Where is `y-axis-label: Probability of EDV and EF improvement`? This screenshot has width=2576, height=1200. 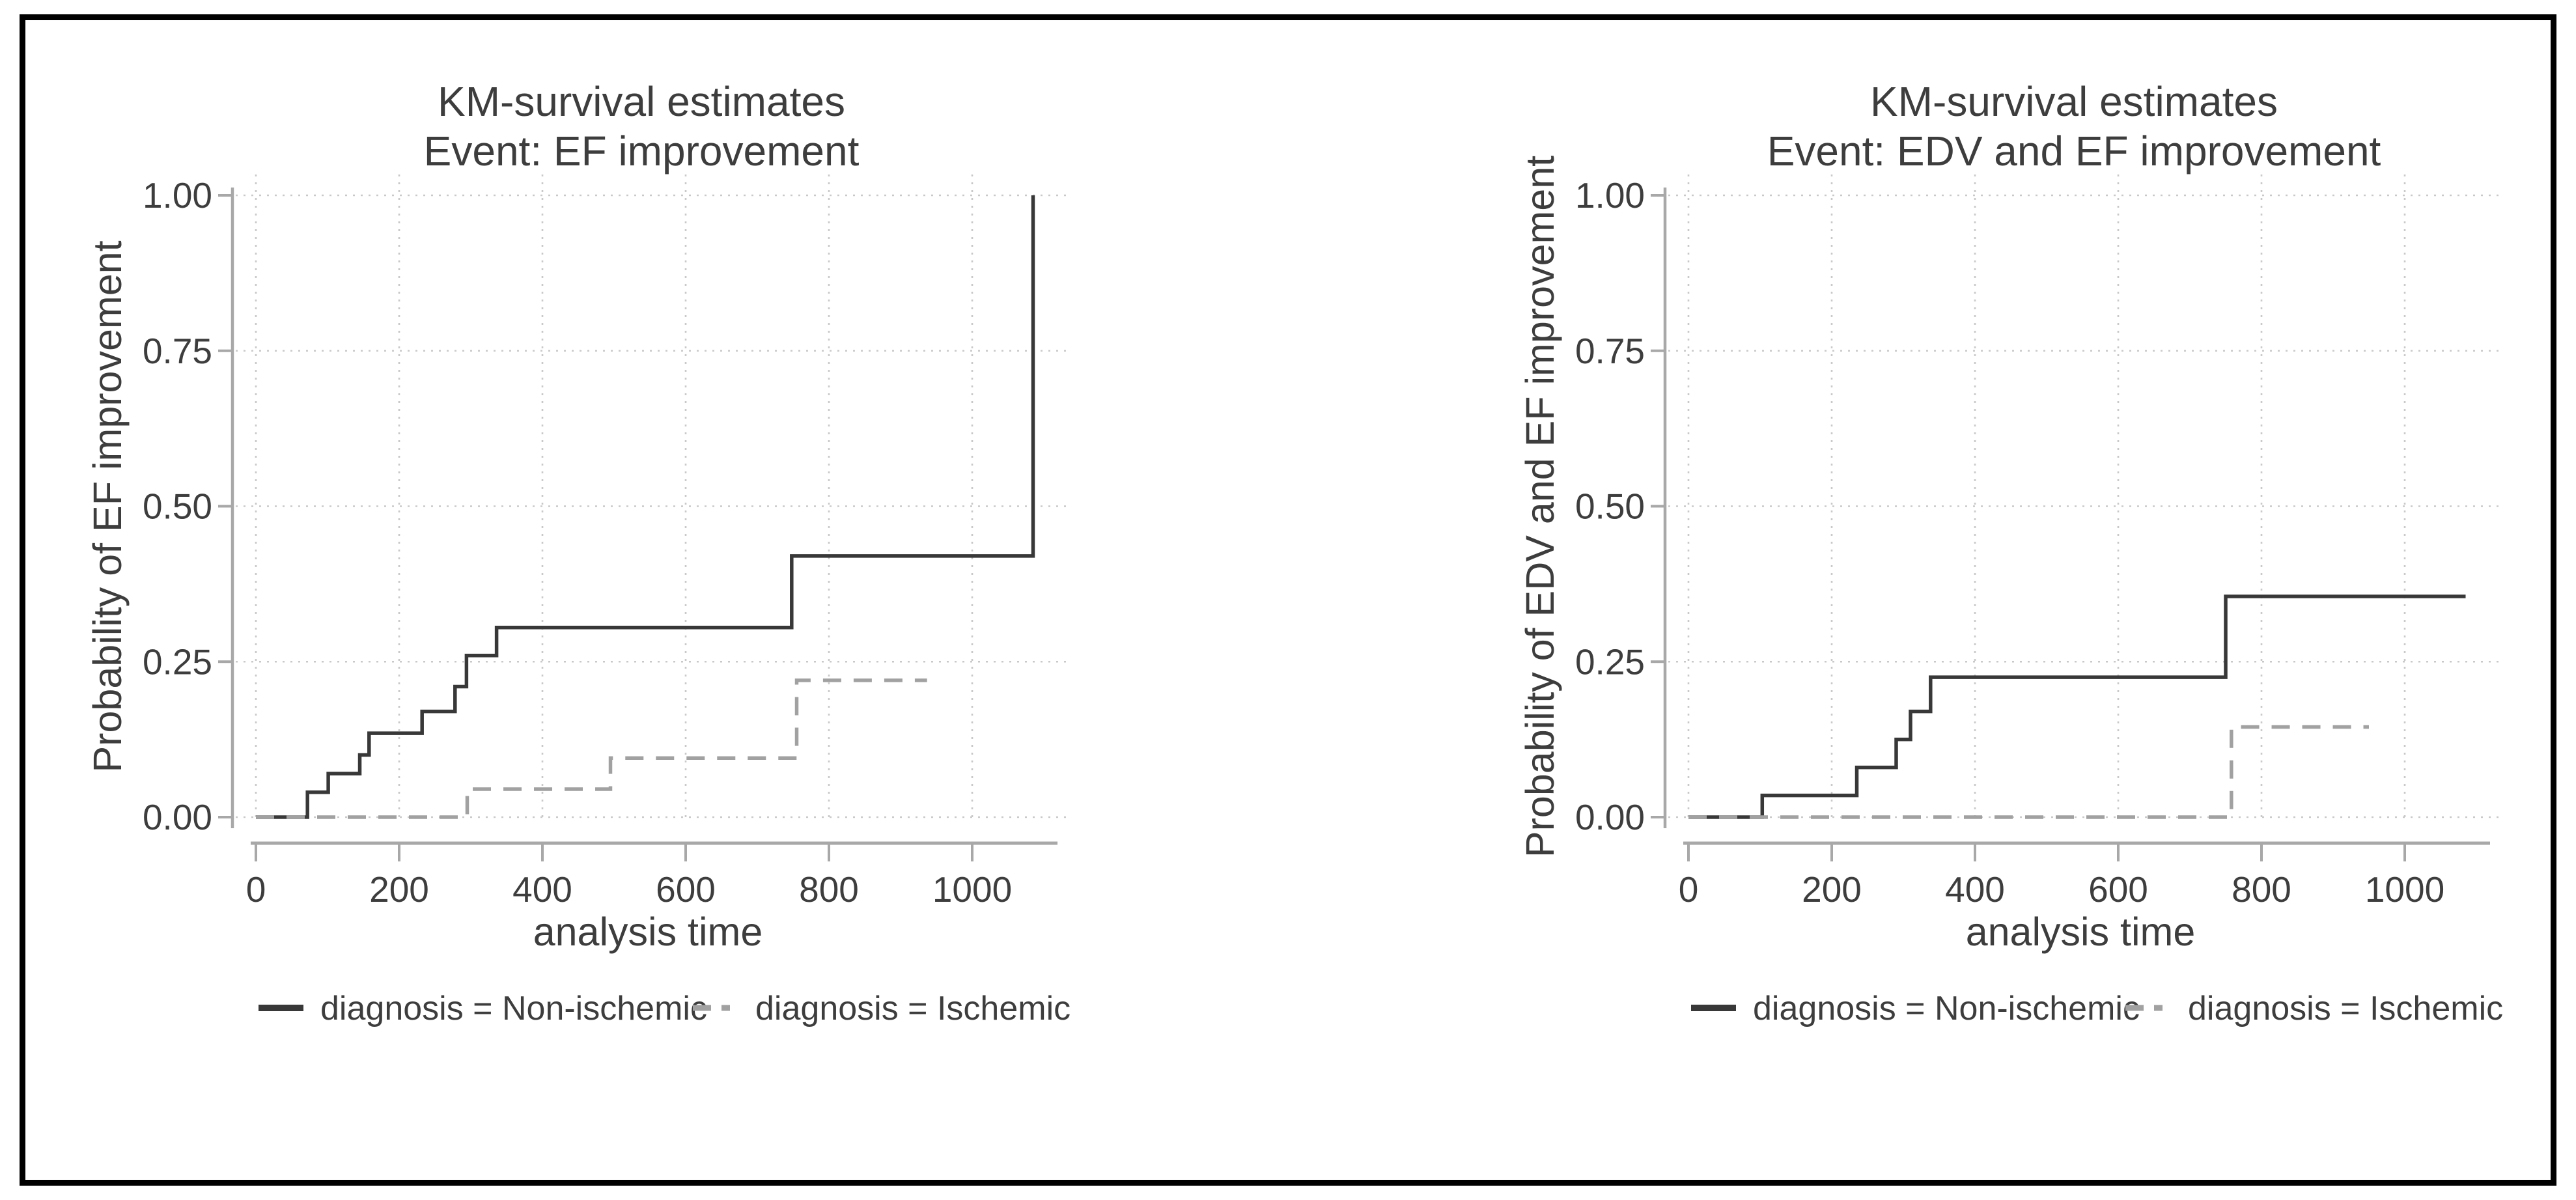
y-axis-label: Probability of EDV and EF improvement is located at coordinates (1540, 507).